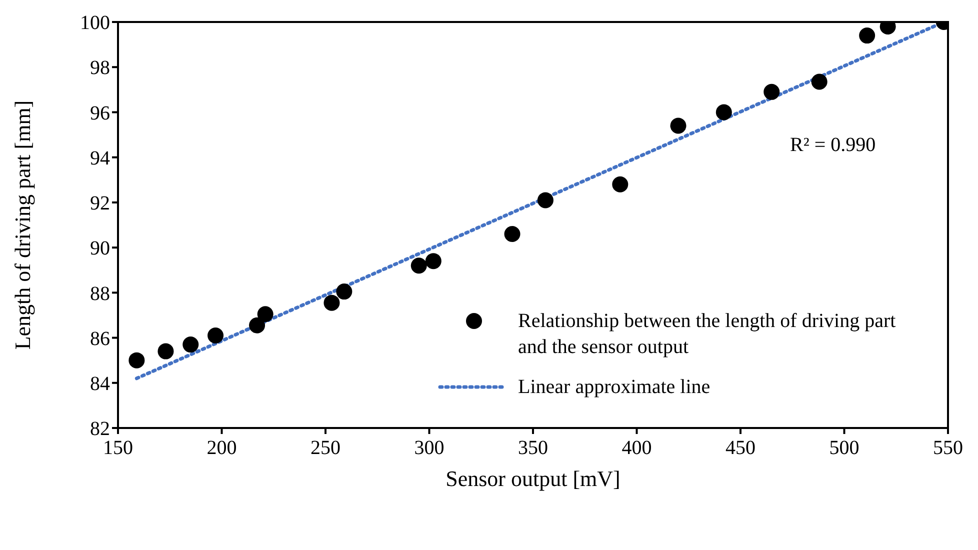  I want to click on y-tick-label: 94, so click(100, 158).